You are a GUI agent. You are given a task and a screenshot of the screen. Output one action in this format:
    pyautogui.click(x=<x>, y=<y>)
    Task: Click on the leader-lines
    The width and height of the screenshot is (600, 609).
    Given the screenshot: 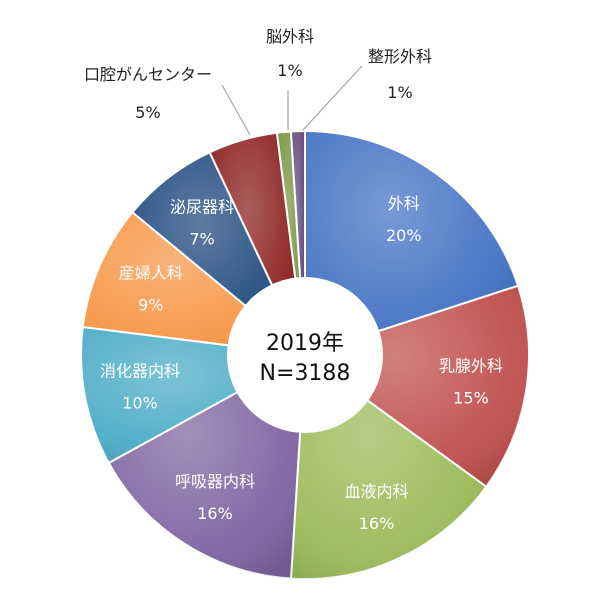 What is the action you would take?
    pyautogui.click(x=292, y=100)
    